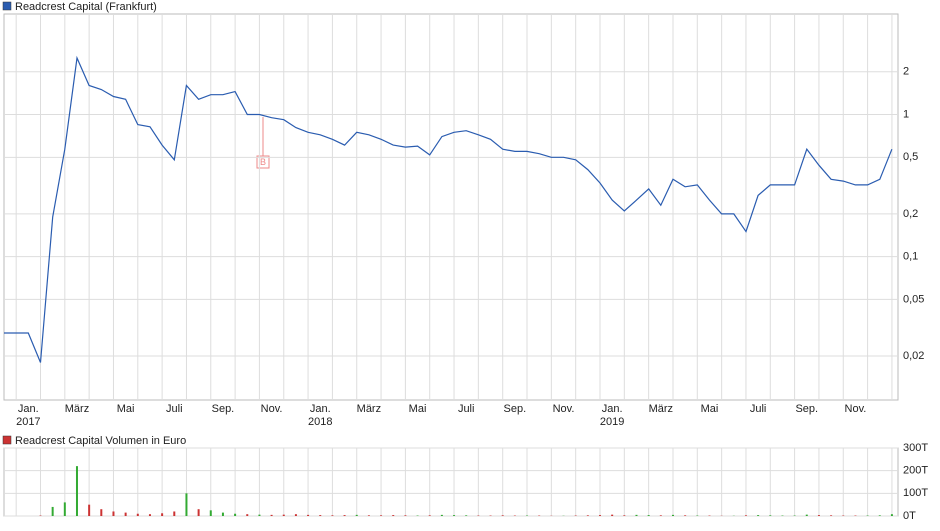 This screenshot has height=531, width=940. What do you see at coordinates (906, 72) in the screenshot?
I see `y-tick-label: 2` at bounding box center [906, 72].